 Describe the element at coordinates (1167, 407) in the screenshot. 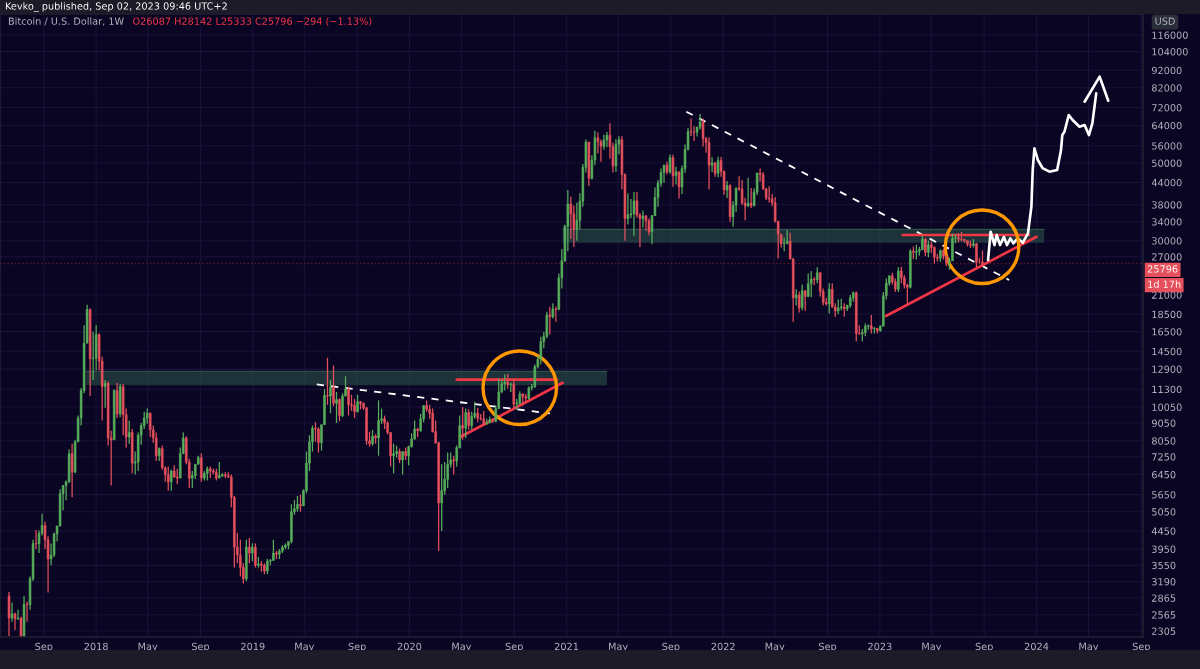

I see `y-tick-label: 10050` at that location.